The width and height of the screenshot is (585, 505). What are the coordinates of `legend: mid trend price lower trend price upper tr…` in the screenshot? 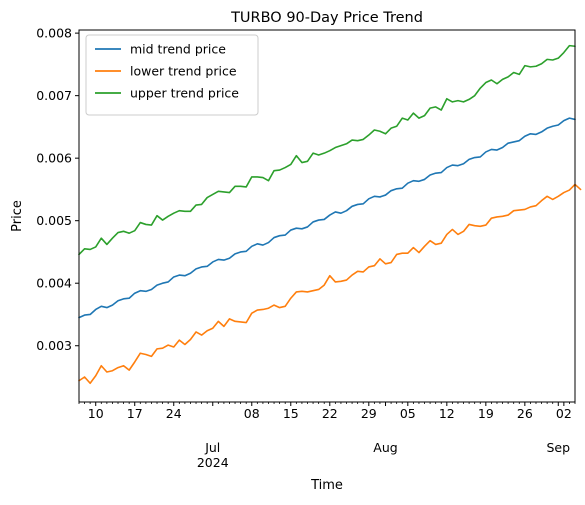 It's located at (172, 75).